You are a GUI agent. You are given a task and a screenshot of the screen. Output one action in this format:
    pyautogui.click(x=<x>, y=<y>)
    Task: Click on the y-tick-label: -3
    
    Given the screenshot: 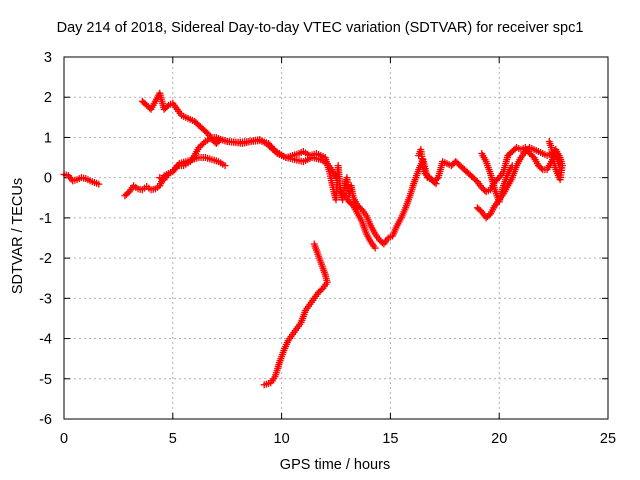 What is the action you would take?
    pyautogui.click(x=45, y=299)
    